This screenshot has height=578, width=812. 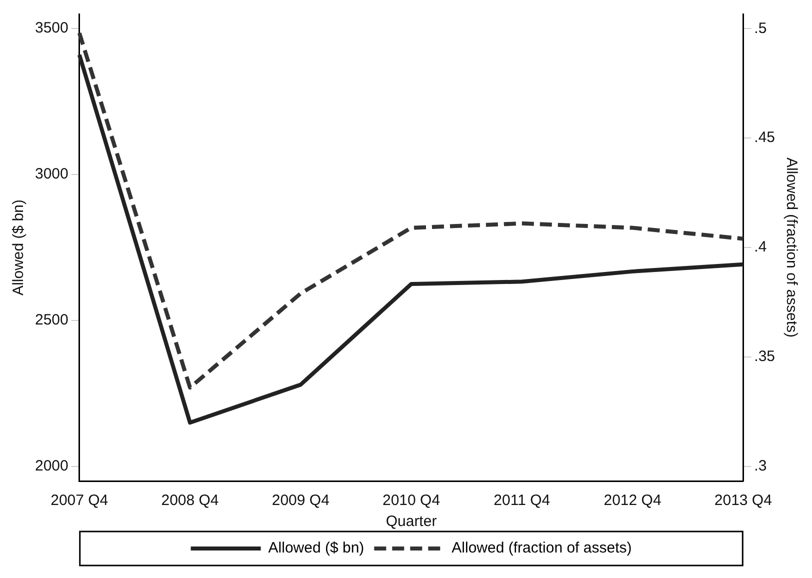 What do you see at coordinates (765, 357) in the screenshot?
I see `y2-tick-label: .35` at bounding box center [765, 357].